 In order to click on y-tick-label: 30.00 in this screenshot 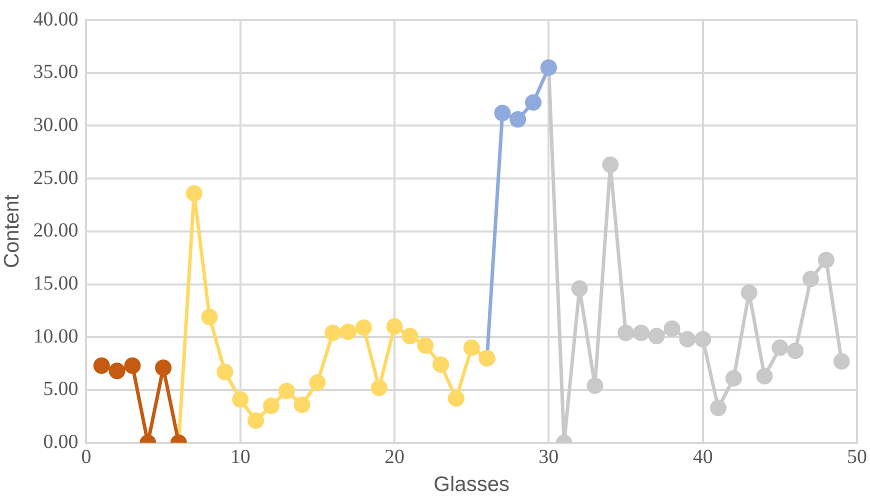, I will do `click(55, 125)`.